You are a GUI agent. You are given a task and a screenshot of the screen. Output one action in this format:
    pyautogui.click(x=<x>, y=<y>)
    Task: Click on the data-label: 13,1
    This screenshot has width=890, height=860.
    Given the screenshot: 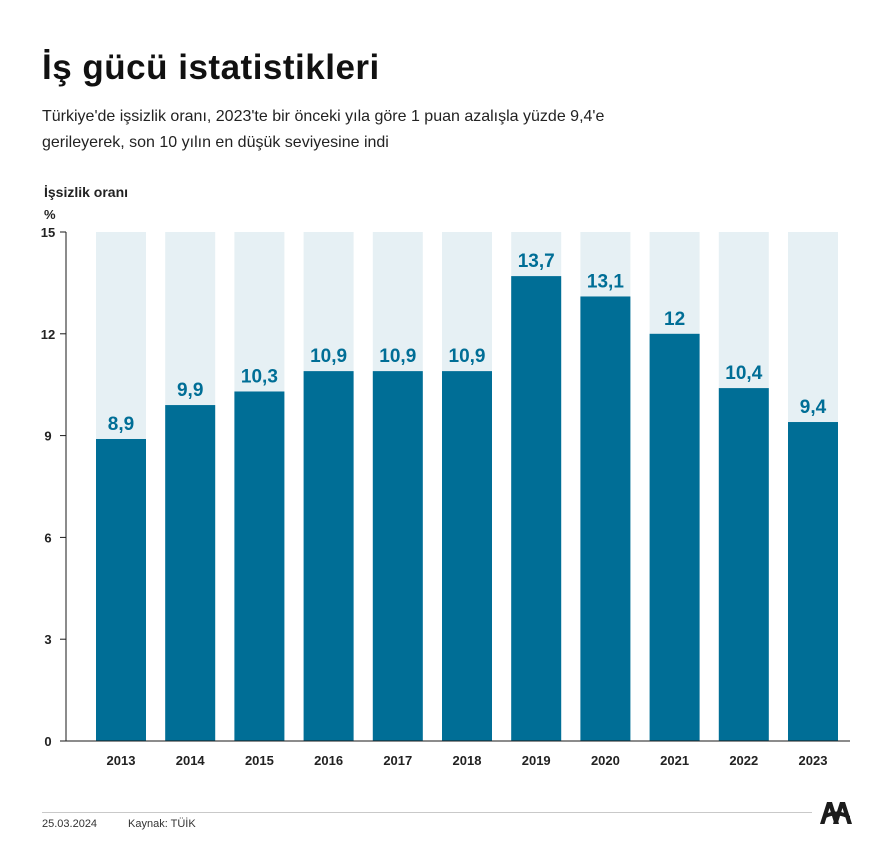 What is the action you would take?
    pyautogui.click(x=605, y=281)
    